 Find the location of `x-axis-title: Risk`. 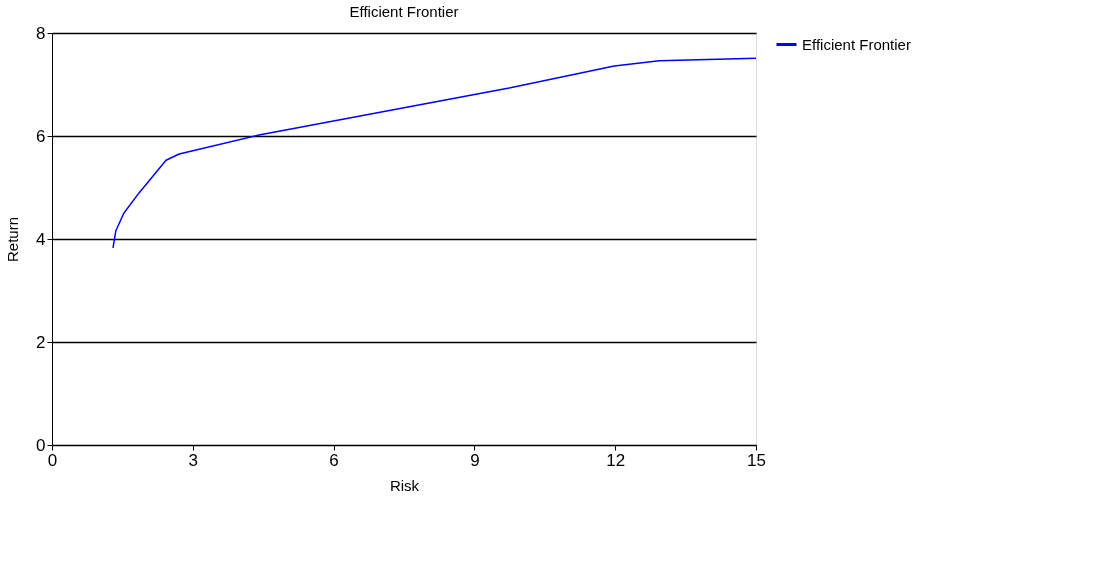

x-axis-title: Risk is located at coordinates (404, 485).